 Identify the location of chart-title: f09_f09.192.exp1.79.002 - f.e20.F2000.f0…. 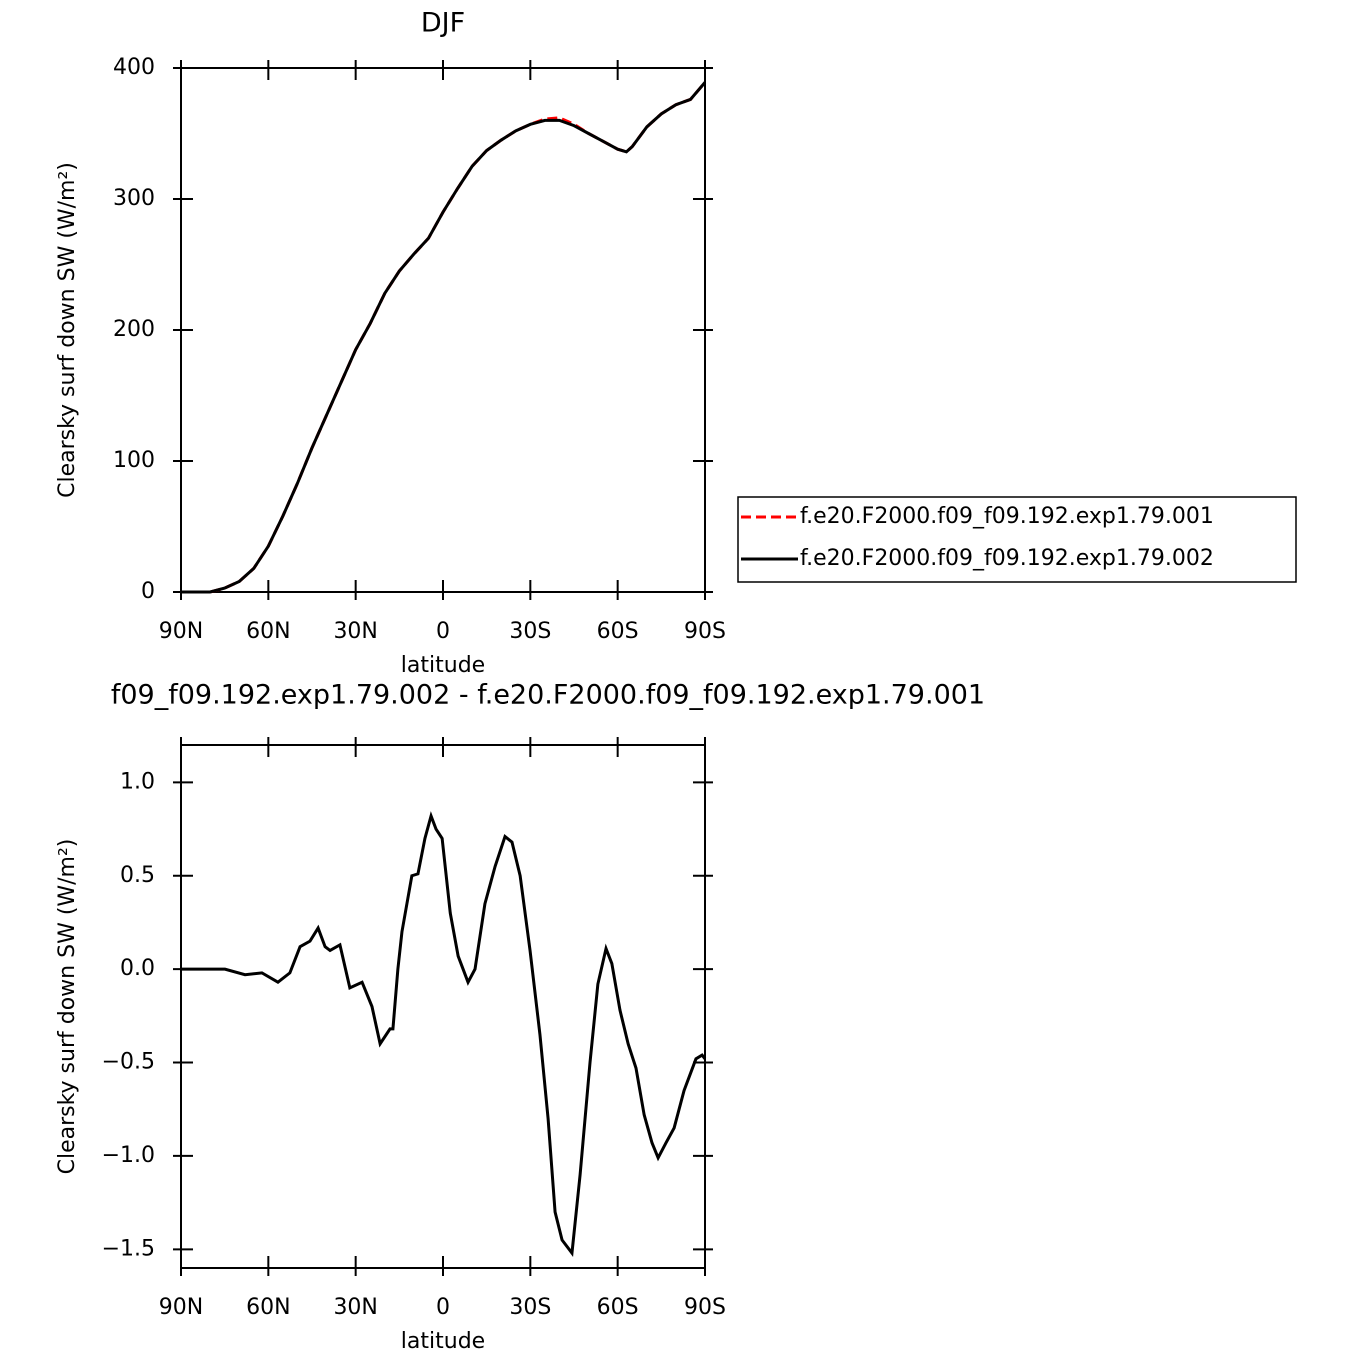
(548, 695).